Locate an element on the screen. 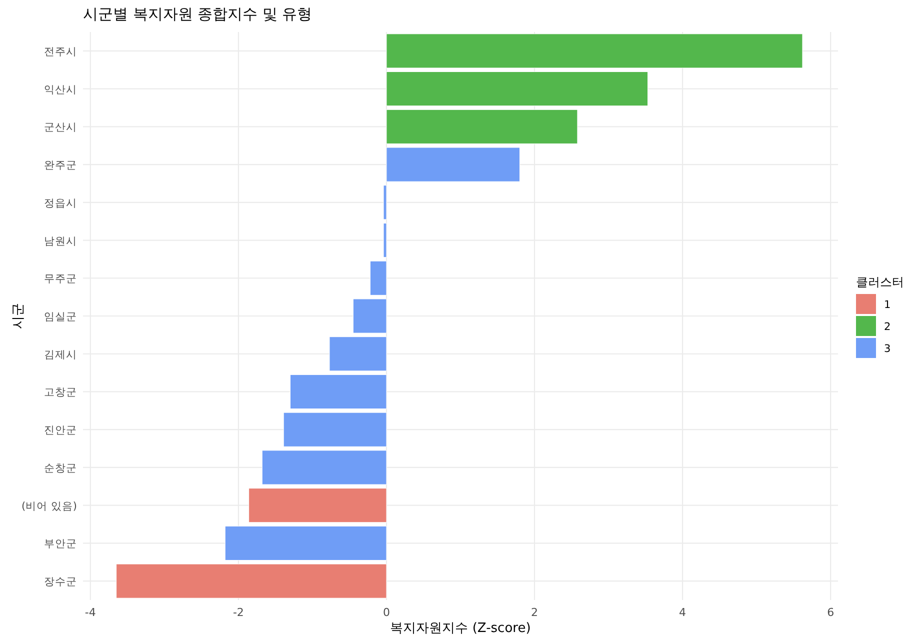  y-tick-label: 군산시 is located at coordinates (60, 128).